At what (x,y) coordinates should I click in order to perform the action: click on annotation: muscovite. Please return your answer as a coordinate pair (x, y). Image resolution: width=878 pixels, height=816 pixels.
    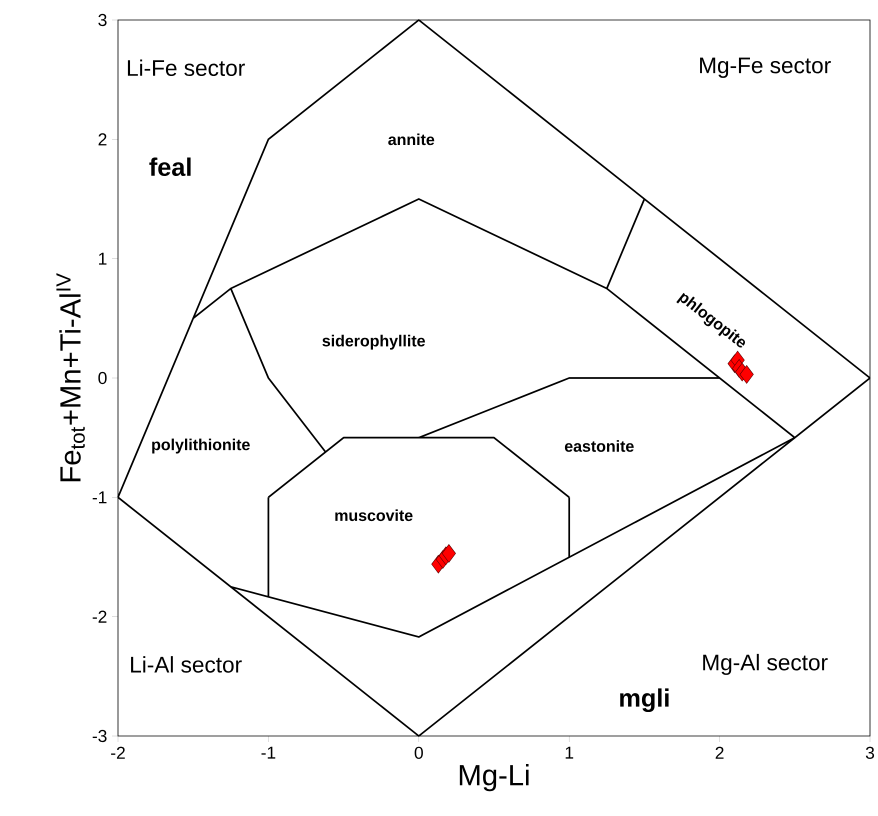
    Looking at the image, I should click on (374, 515).